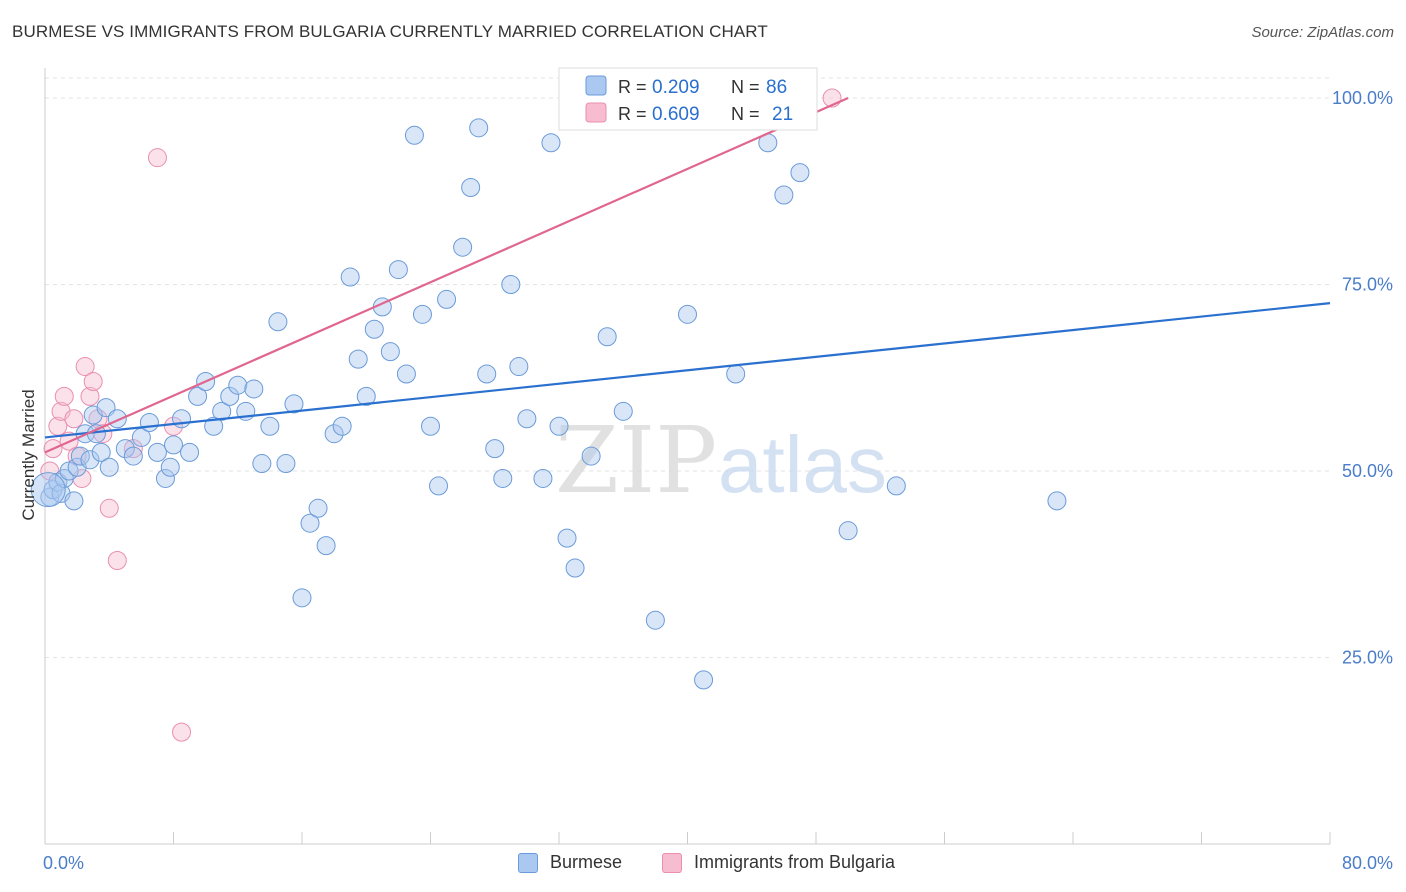  Describe the element at coordinates (795, 862) in the screenshot. I see `bottom-legend-label-bulgaria: Immigrants from Bulgaria` at that location.